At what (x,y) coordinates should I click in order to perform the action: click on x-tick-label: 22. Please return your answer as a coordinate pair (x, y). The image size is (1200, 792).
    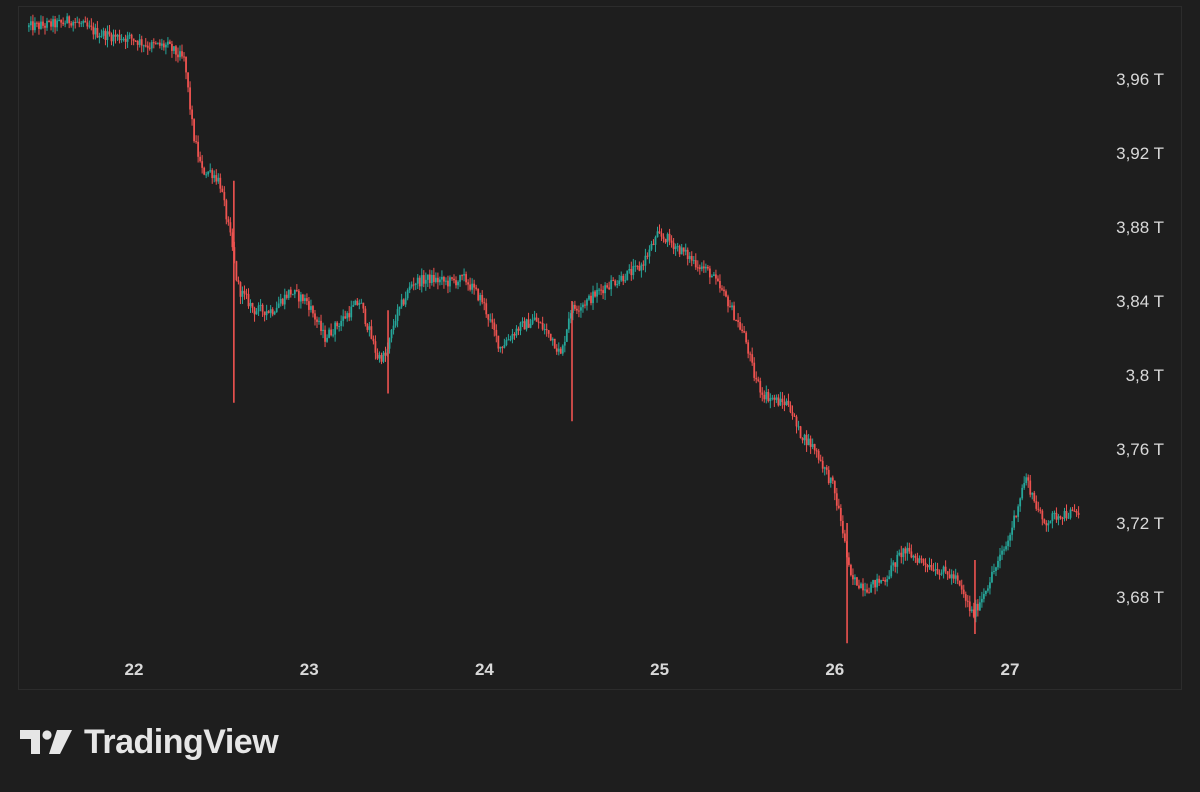
    Looking at the image, I should click on (134, 669).